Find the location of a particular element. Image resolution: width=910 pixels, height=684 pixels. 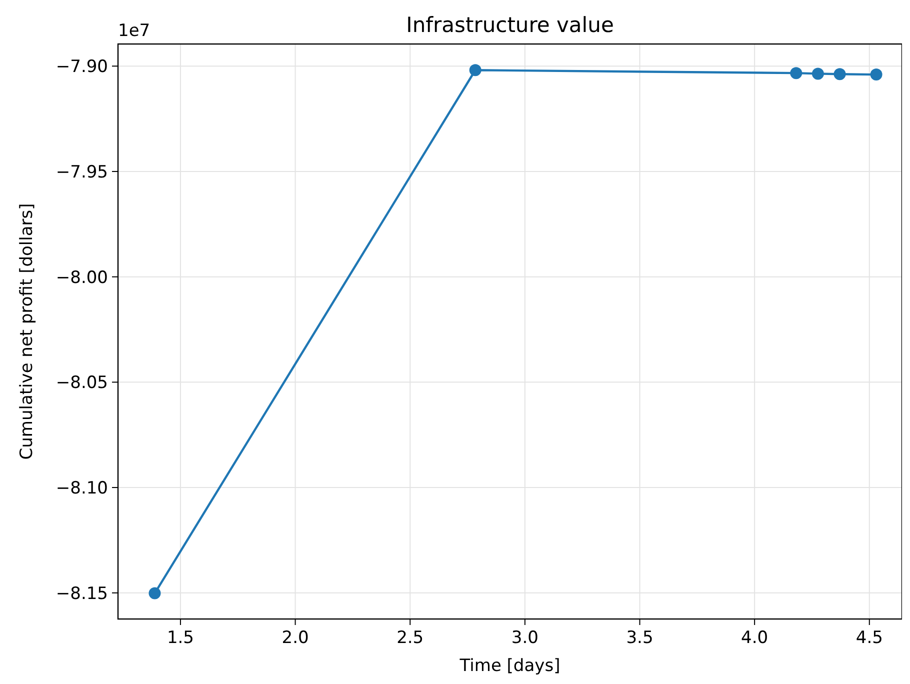

y-tick-label: −8.00 is located at coordinates (82, 278).